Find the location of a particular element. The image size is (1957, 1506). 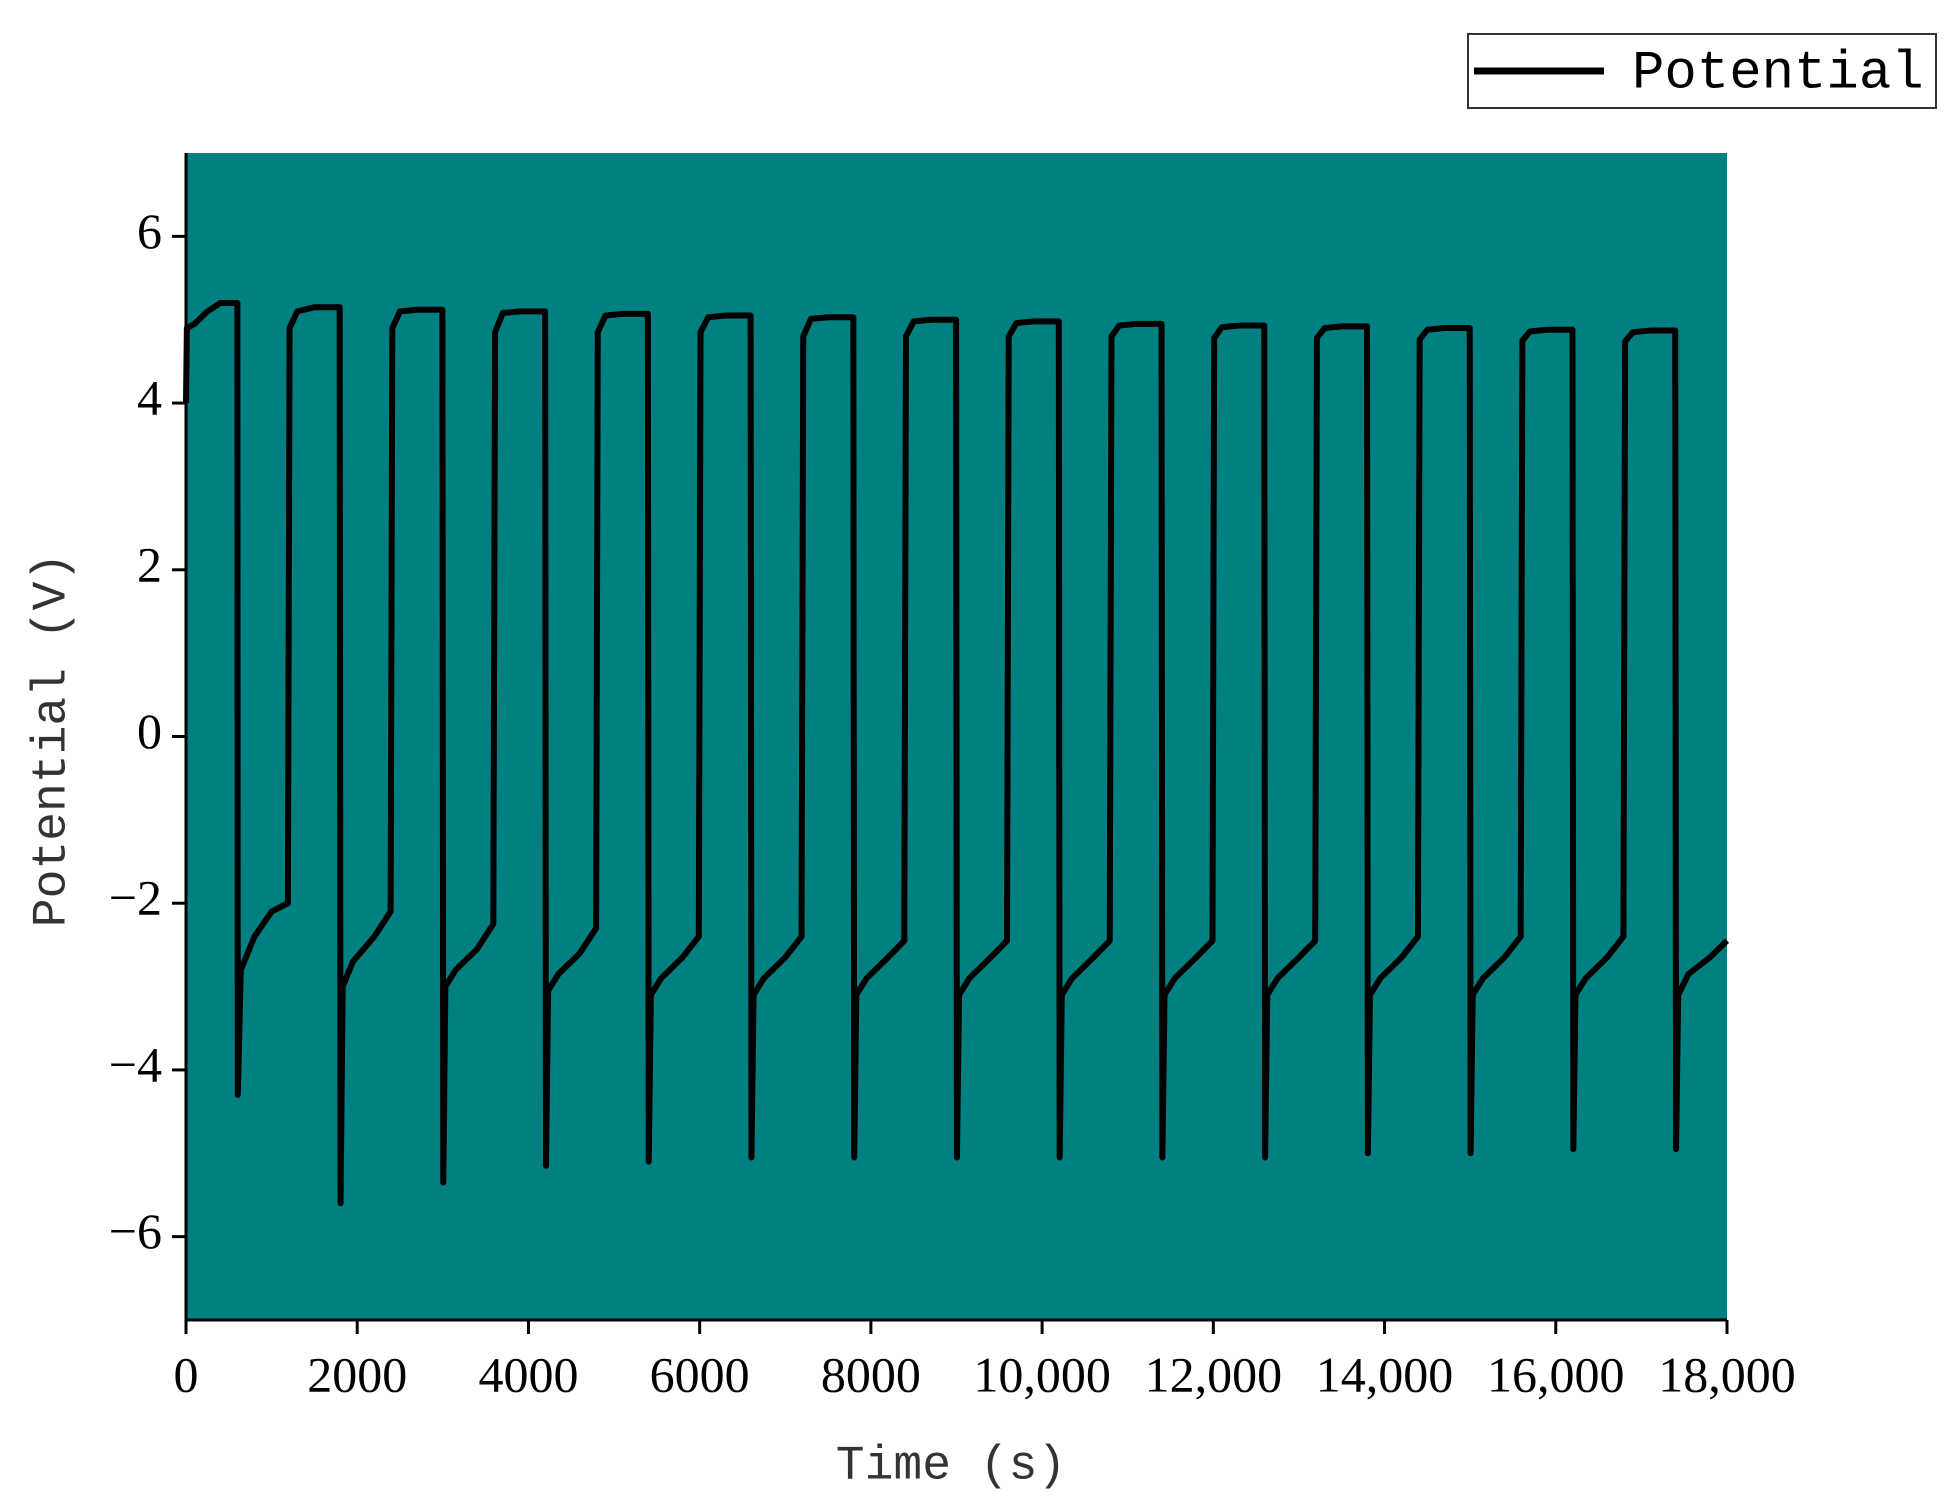

y-tick-label: 2 is located at coordinates (149, 564).